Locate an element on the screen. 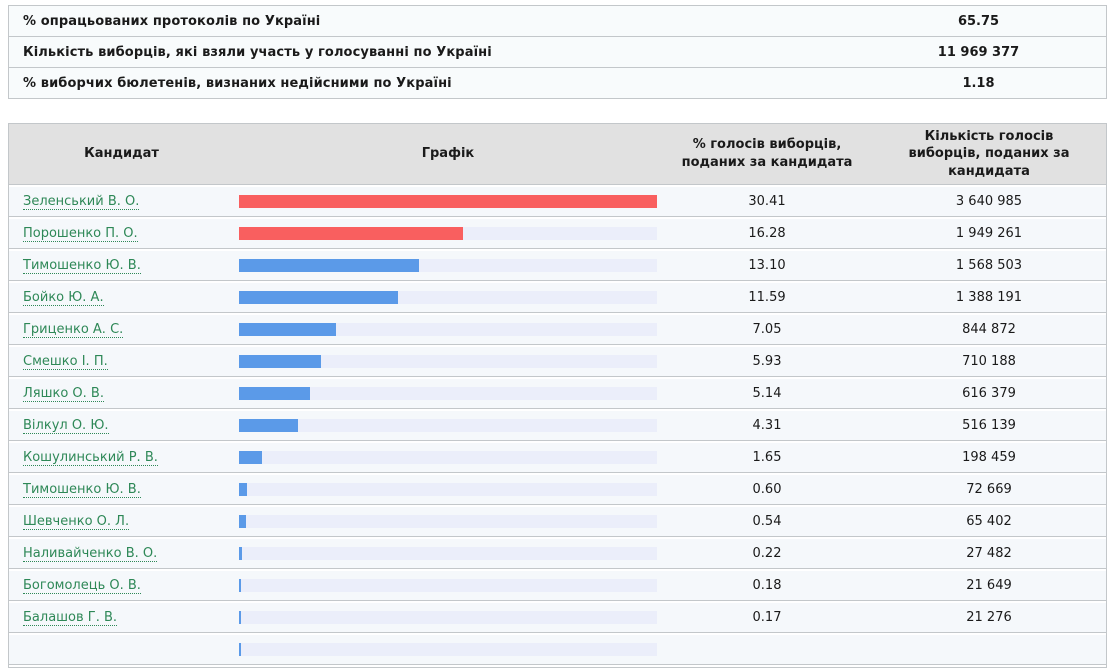 This screenshot has height=668, width=1115. candidate-link: Зеленський В. О. is located at coordinates (81, 202).